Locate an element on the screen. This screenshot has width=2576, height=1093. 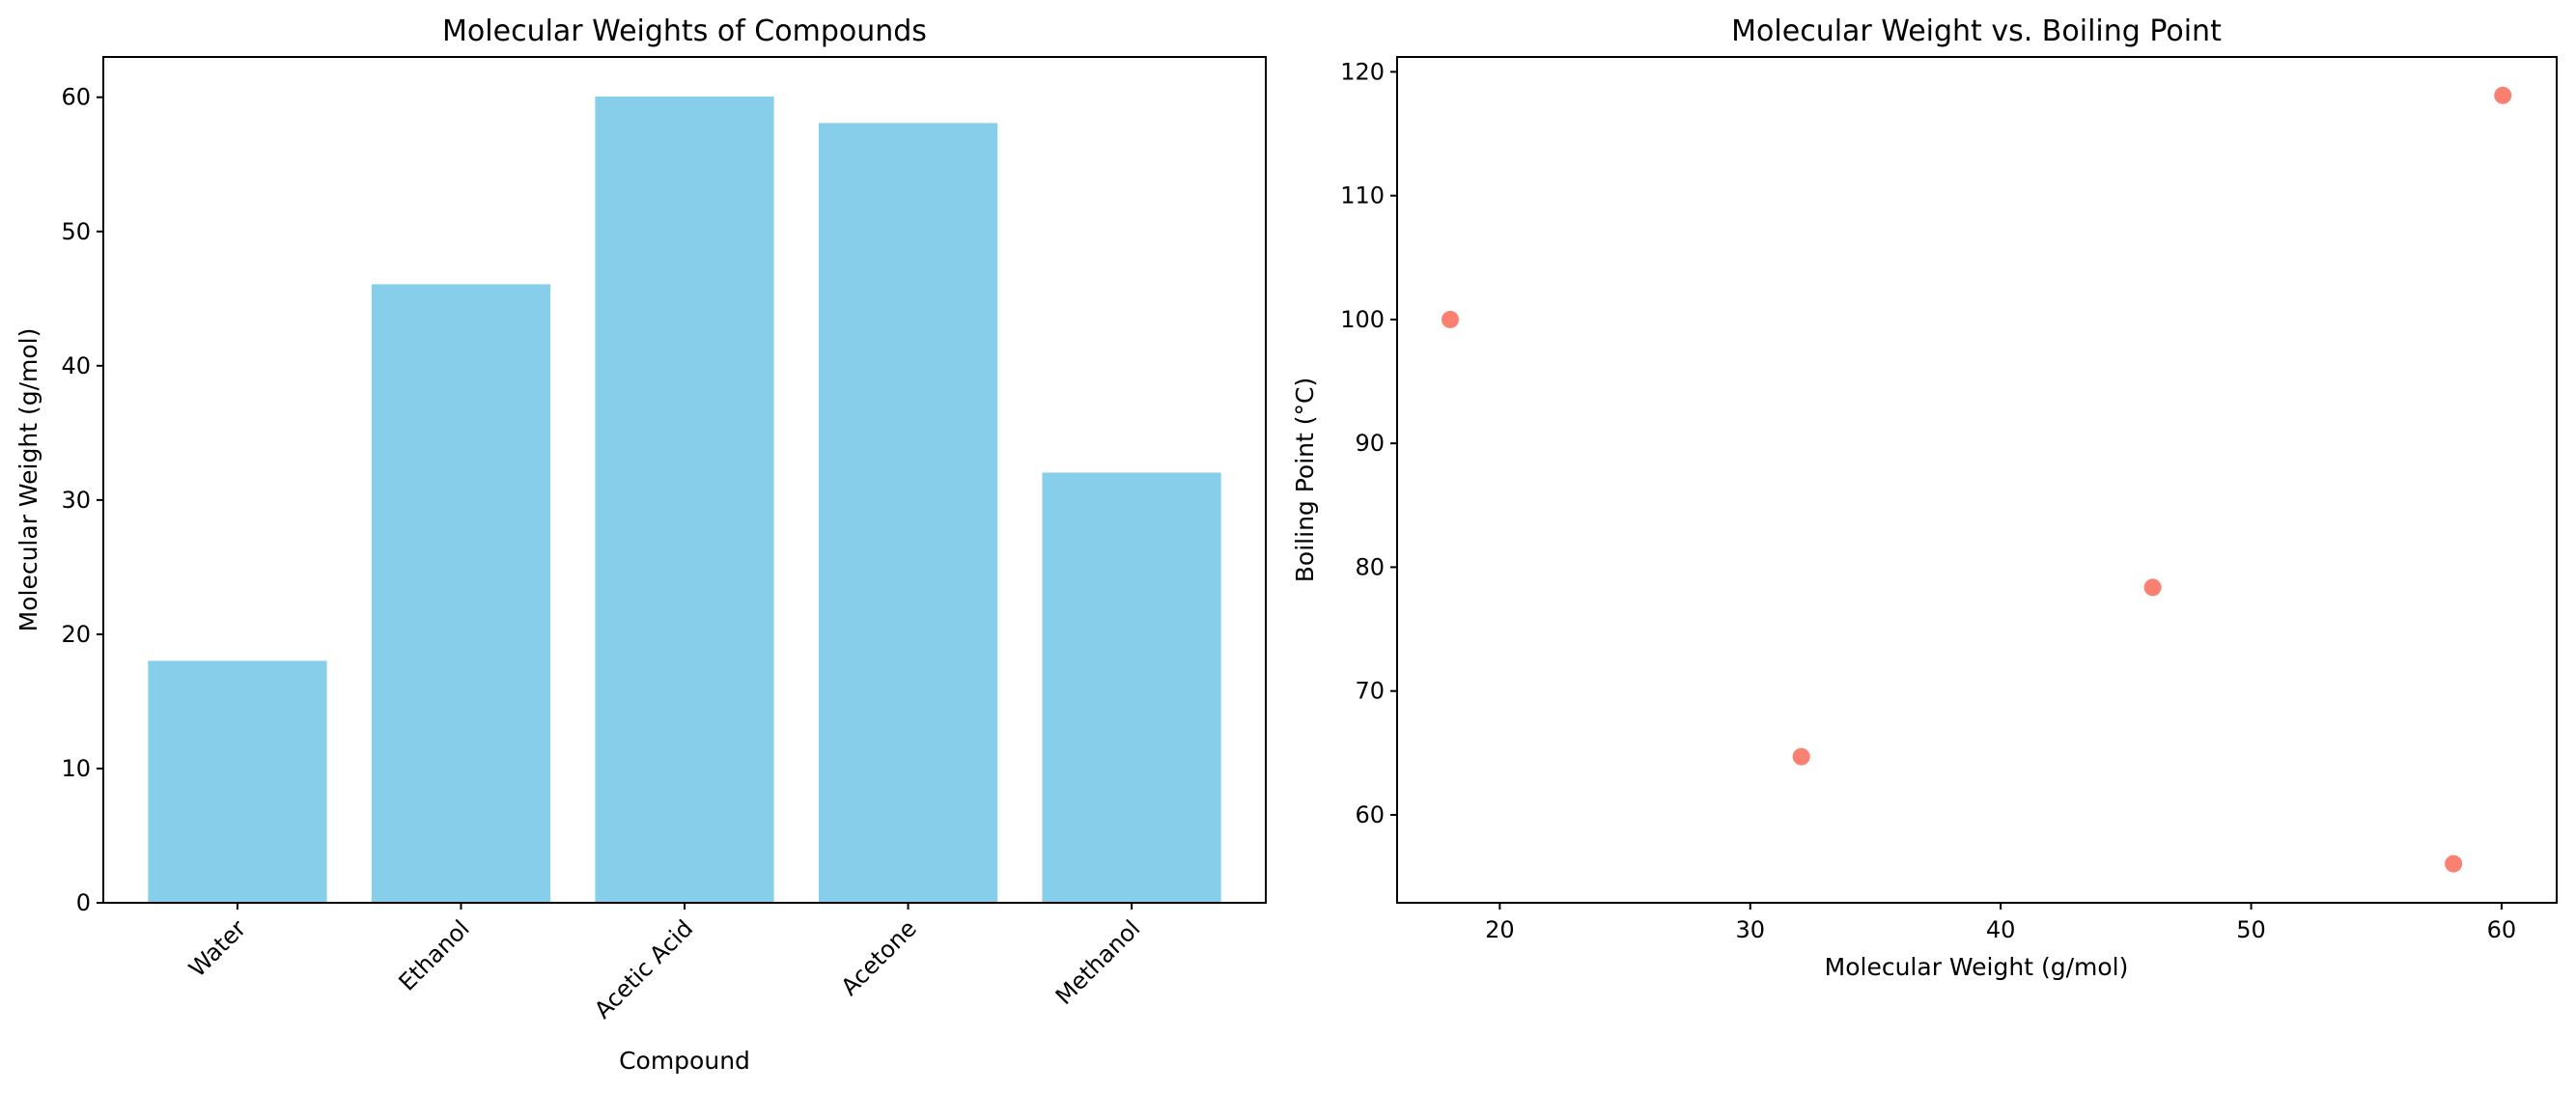
scatter-y-tick-label: 120 is located at coordinates (1363, 71).